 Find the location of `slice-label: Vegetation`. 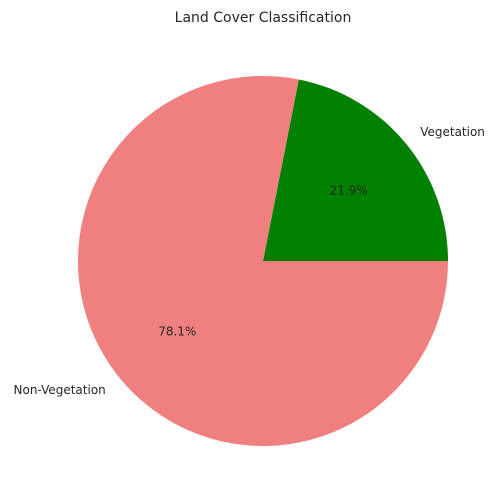

slice-label: Vegetation is located at coordinates (452, 132).